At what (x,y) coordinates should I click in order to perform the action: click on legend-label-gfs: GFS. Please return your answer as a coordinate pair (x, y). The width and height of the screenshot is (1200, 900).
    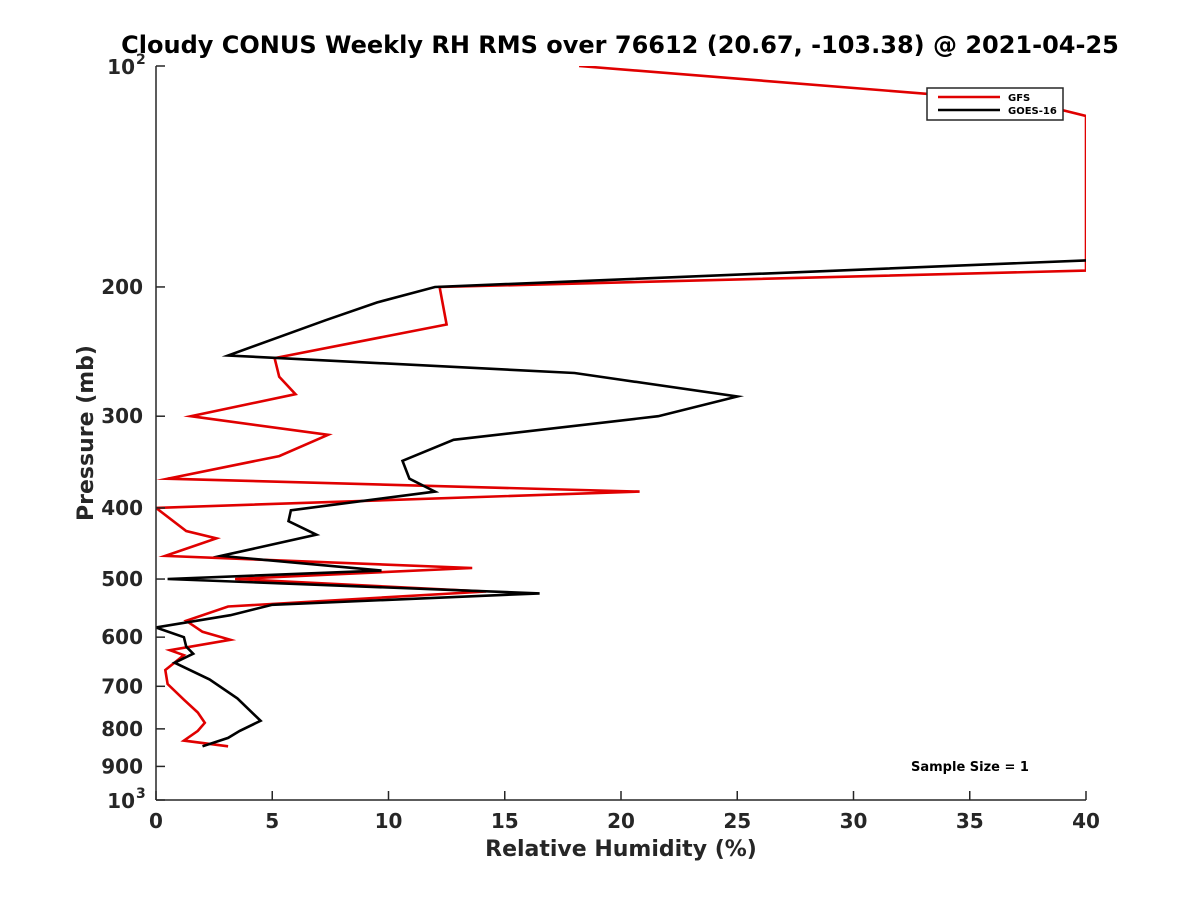
    Looking at the image, I should click on (1019, 98).